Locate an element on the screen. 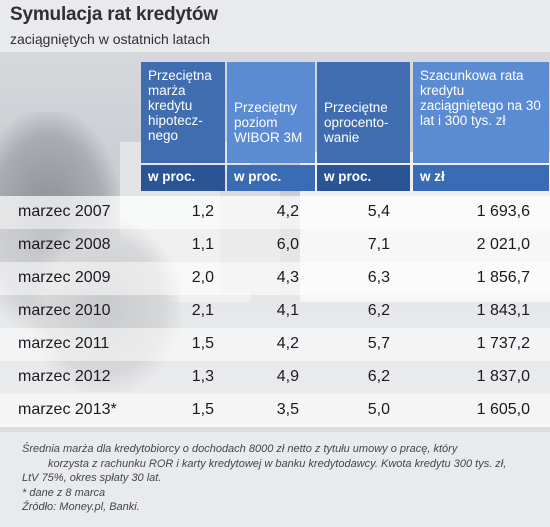 This screenshot has height=527, width=550. asterisk-note: * dane z 8 marca is located at coordinates (64, 492).